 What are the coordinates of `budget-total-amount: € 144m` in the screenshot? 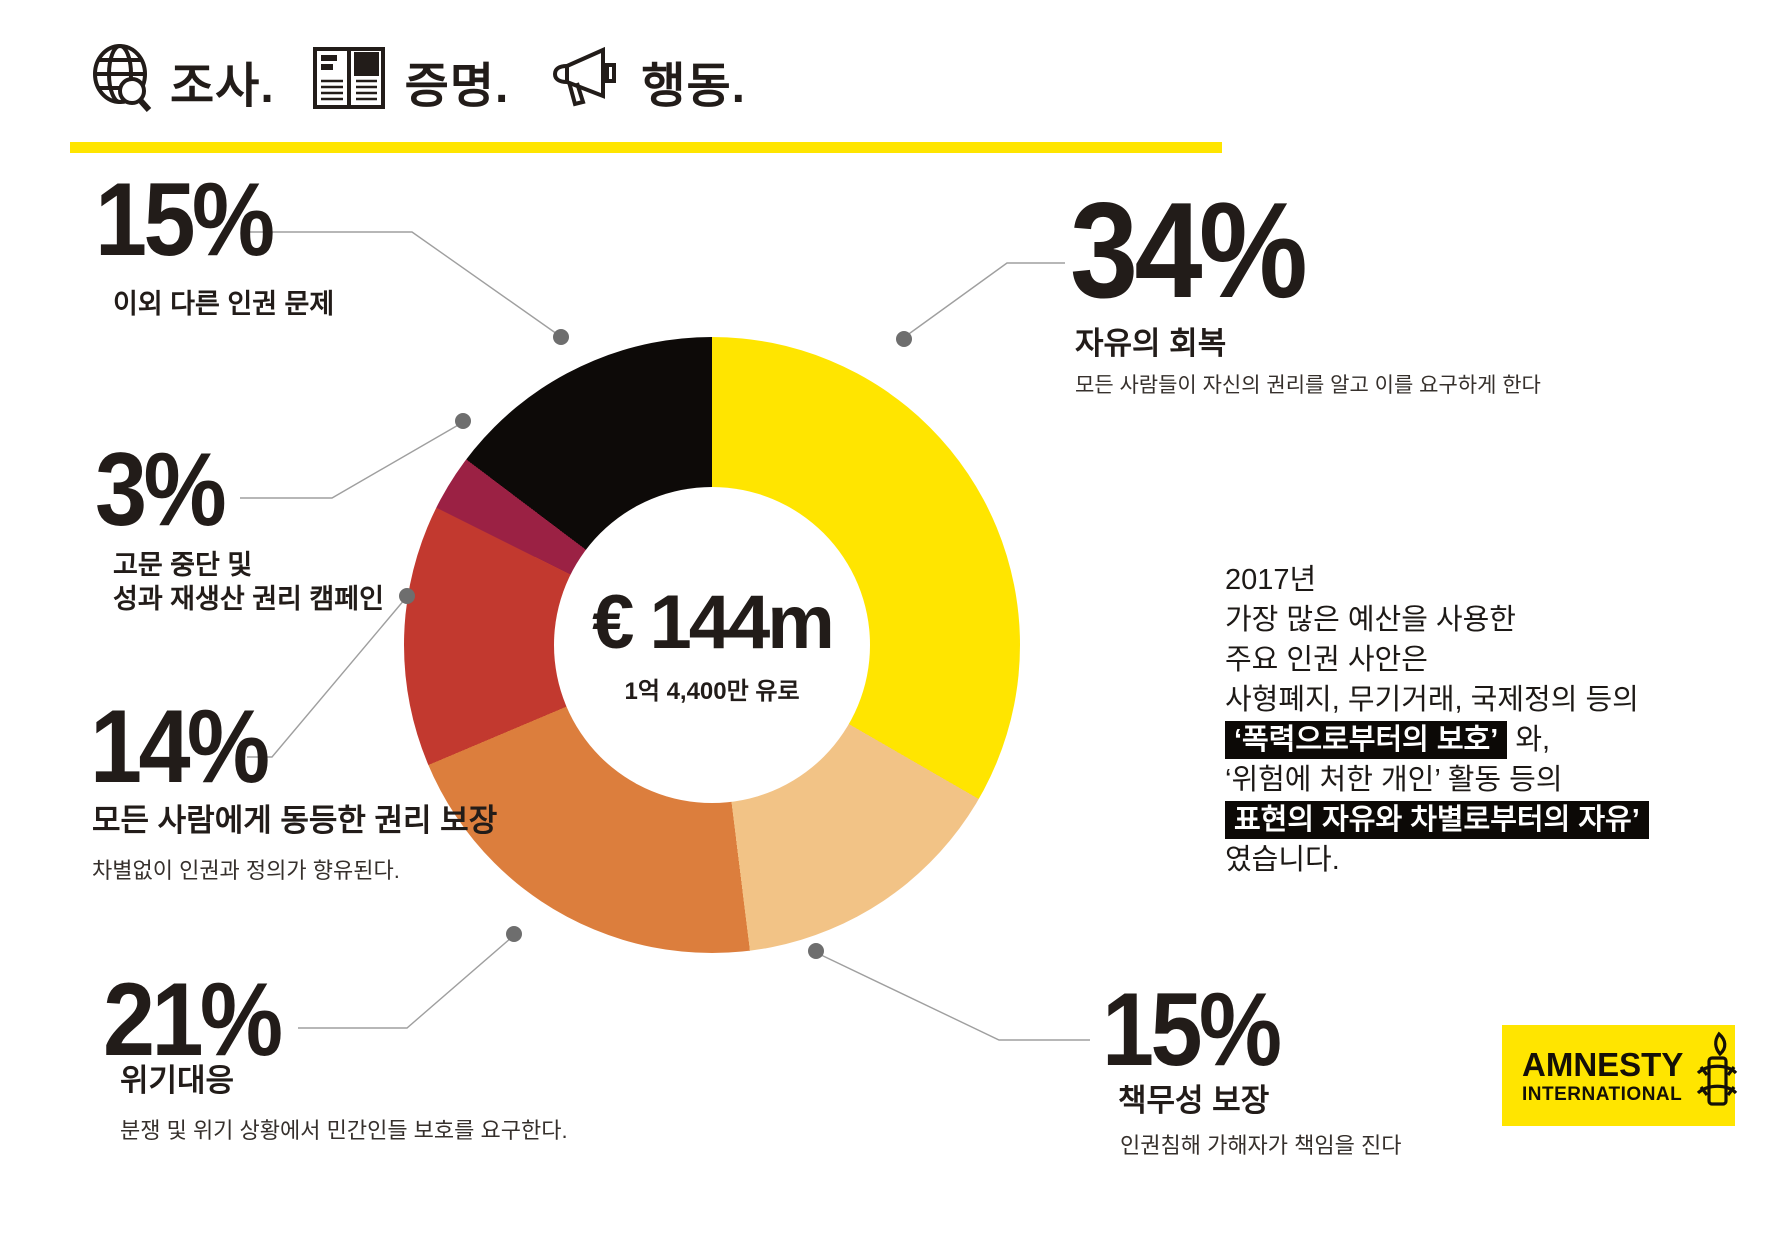 It's located at (713, 622).